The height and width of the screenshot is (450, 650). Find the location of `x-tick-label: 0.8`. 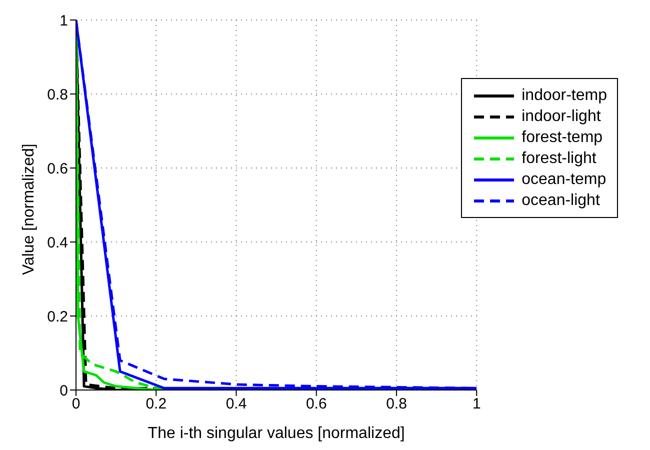

x-tick-label: 0.8 is located at coordinates (396, 404).